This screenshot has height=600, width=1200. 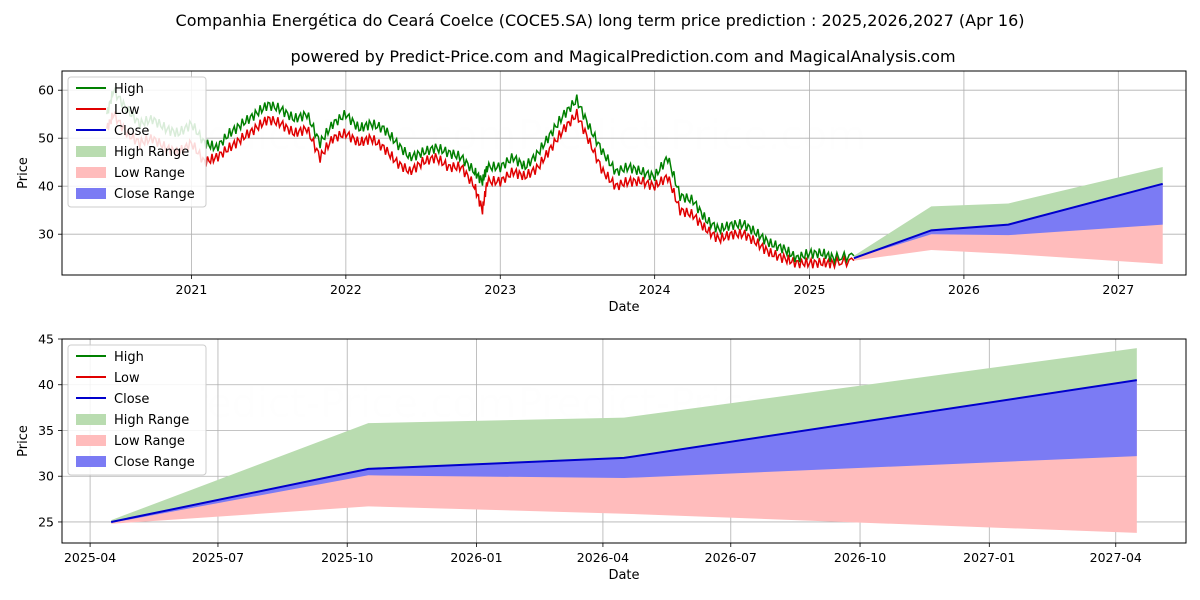 I want to click on y-tick-label: 35, so click(x=46, y=430).